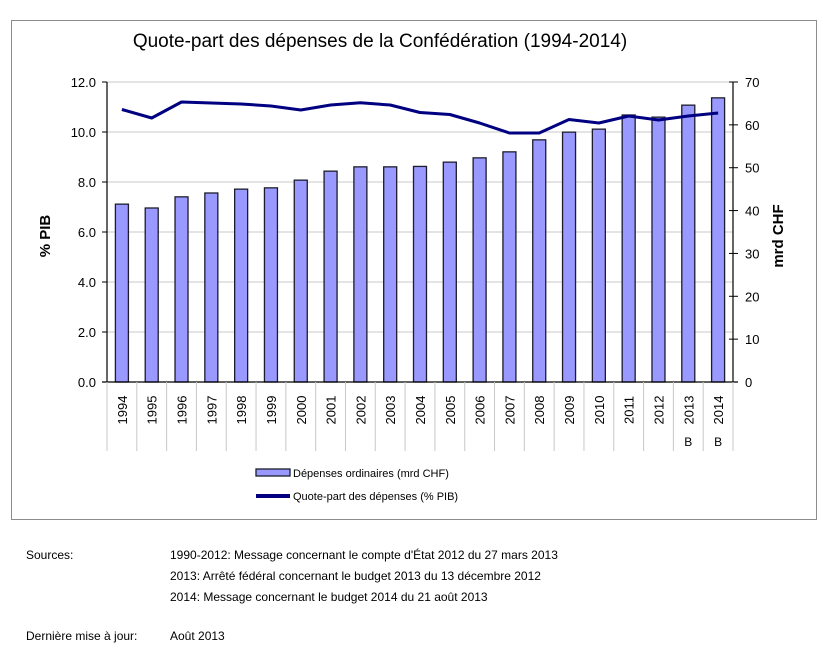  What do you see at coordinates (420, 117) in the screenshot?
I see `line-series` at bounding box center [420, 117].